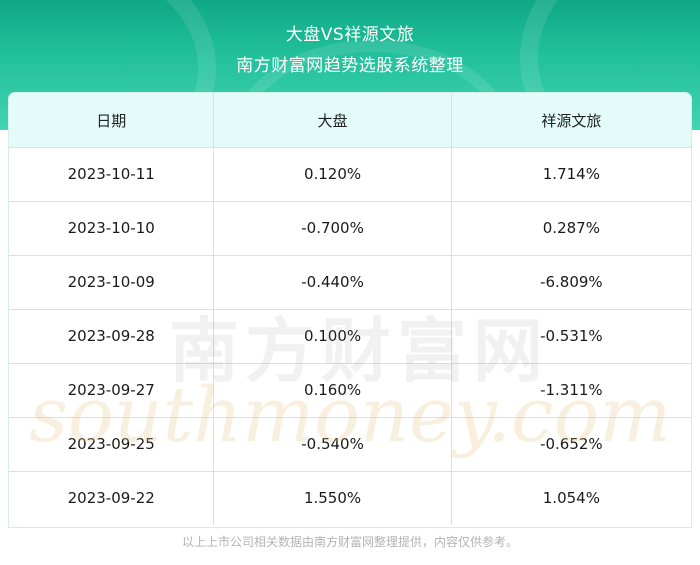 The width and height of the screenshot is (700, 565). I want to click on market-change-cell: 1.550%, so click(333, 498).